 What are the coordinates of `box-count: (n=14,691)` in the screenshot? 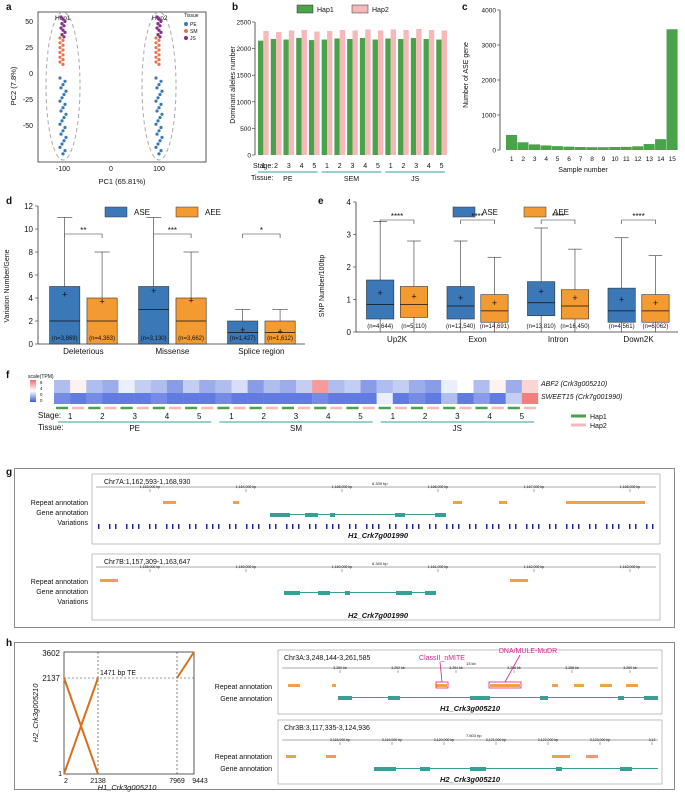 It's located at (494, 327).